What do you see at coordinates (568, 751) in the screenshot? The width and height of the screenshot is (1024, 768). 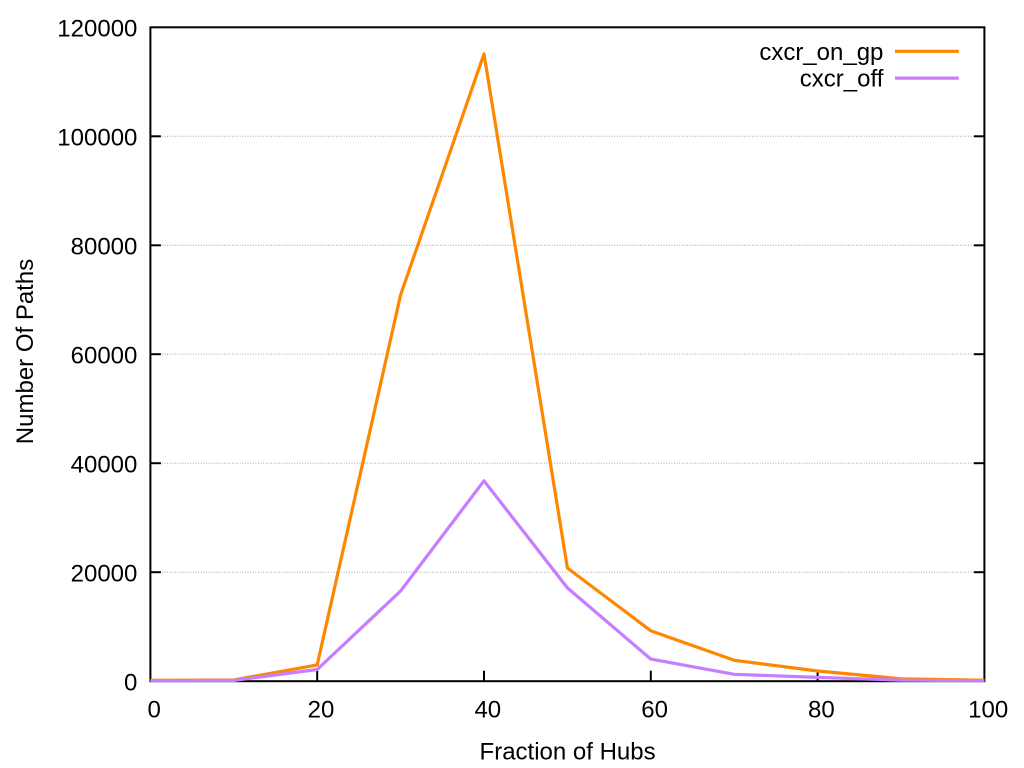 I see `svg-text: Fraction of Hubs` at bounding box center [568, 751].